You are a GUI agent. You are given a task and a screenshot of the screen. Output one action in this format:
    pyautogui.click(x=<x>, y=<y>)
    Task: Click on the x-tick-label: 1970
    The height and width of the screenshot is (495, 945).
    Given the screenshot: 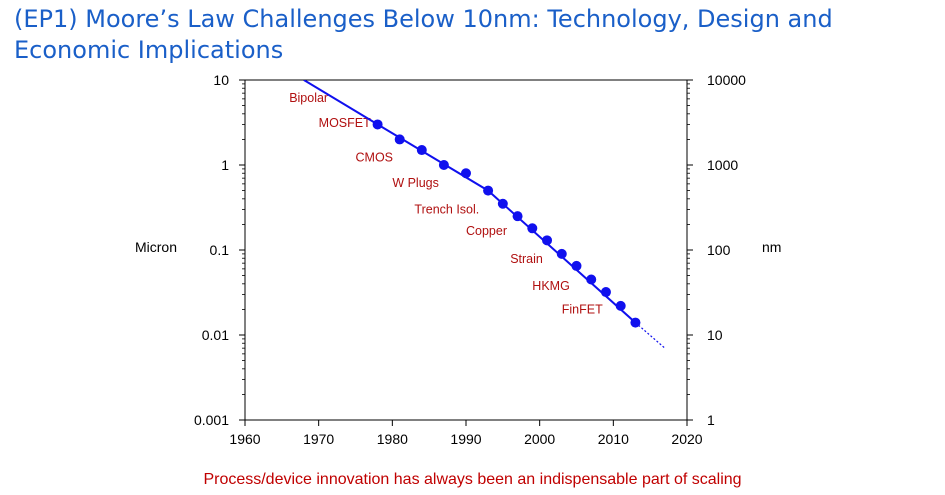 What is the action you would take?
    pyautogui.click(x=318, y=439)
    